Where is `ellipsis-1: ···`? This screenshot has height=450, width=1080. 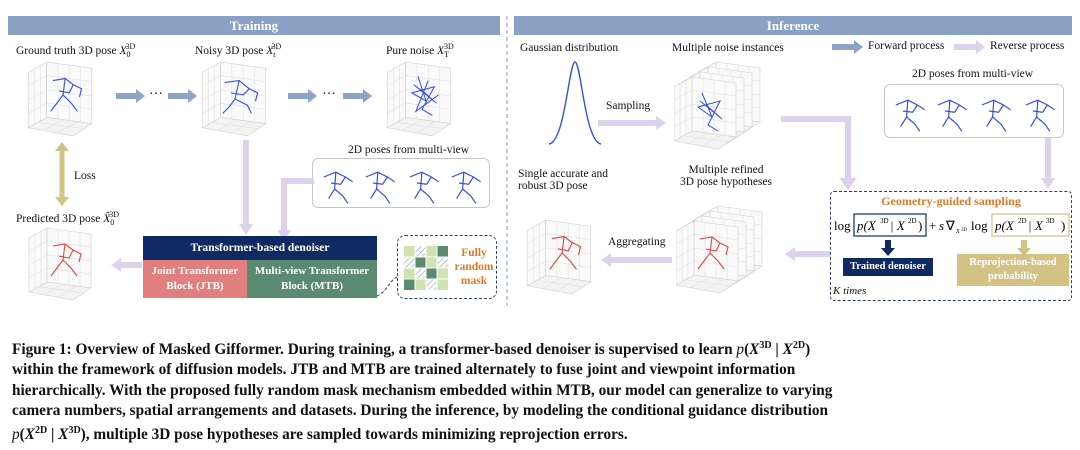 ellipsis-1: ··· is located at coordinates (156, 94).